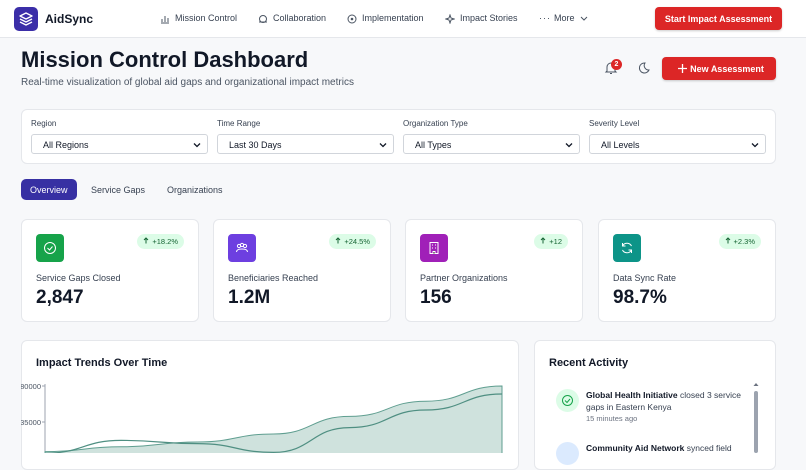 This screenshot has height=470, width=806. Describe the element at coordinates (110, 270) in the screenshot. I see `stat-card: +18.2% Service Gaps Closed 2,847` at that location.